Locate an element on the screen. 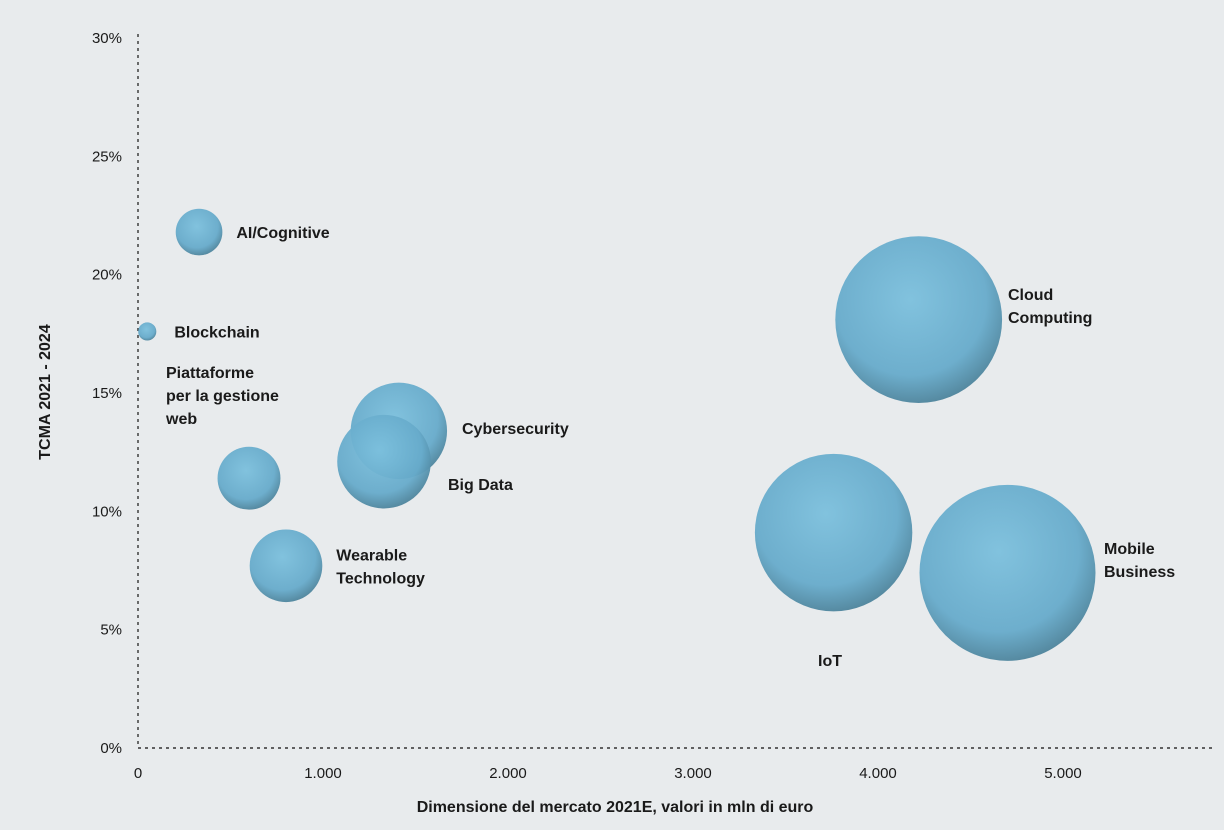 Image resolution: width=1224 pixels, height=830 pixels. y-tick-label: 20% is located at coordinates (107, 275).